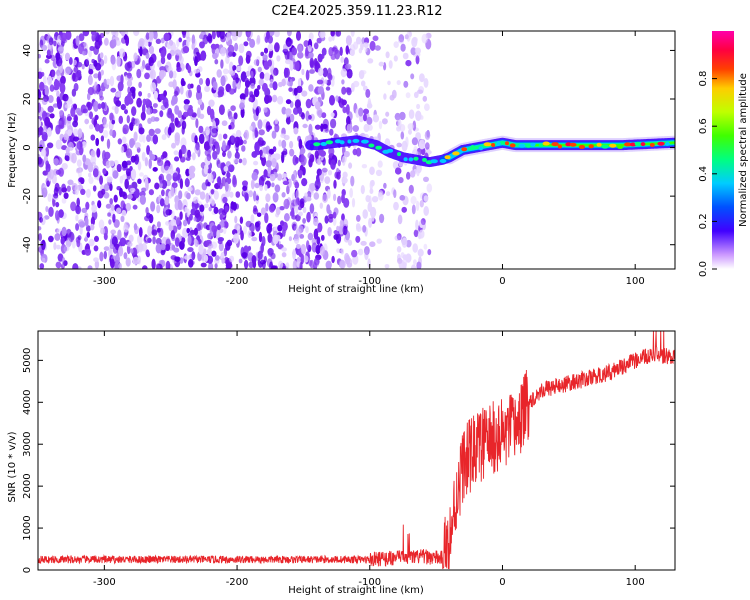 The width and height of the screenshot is (750, 600). I want to click on snr-x-tick-label: -100, so click(369, 582).